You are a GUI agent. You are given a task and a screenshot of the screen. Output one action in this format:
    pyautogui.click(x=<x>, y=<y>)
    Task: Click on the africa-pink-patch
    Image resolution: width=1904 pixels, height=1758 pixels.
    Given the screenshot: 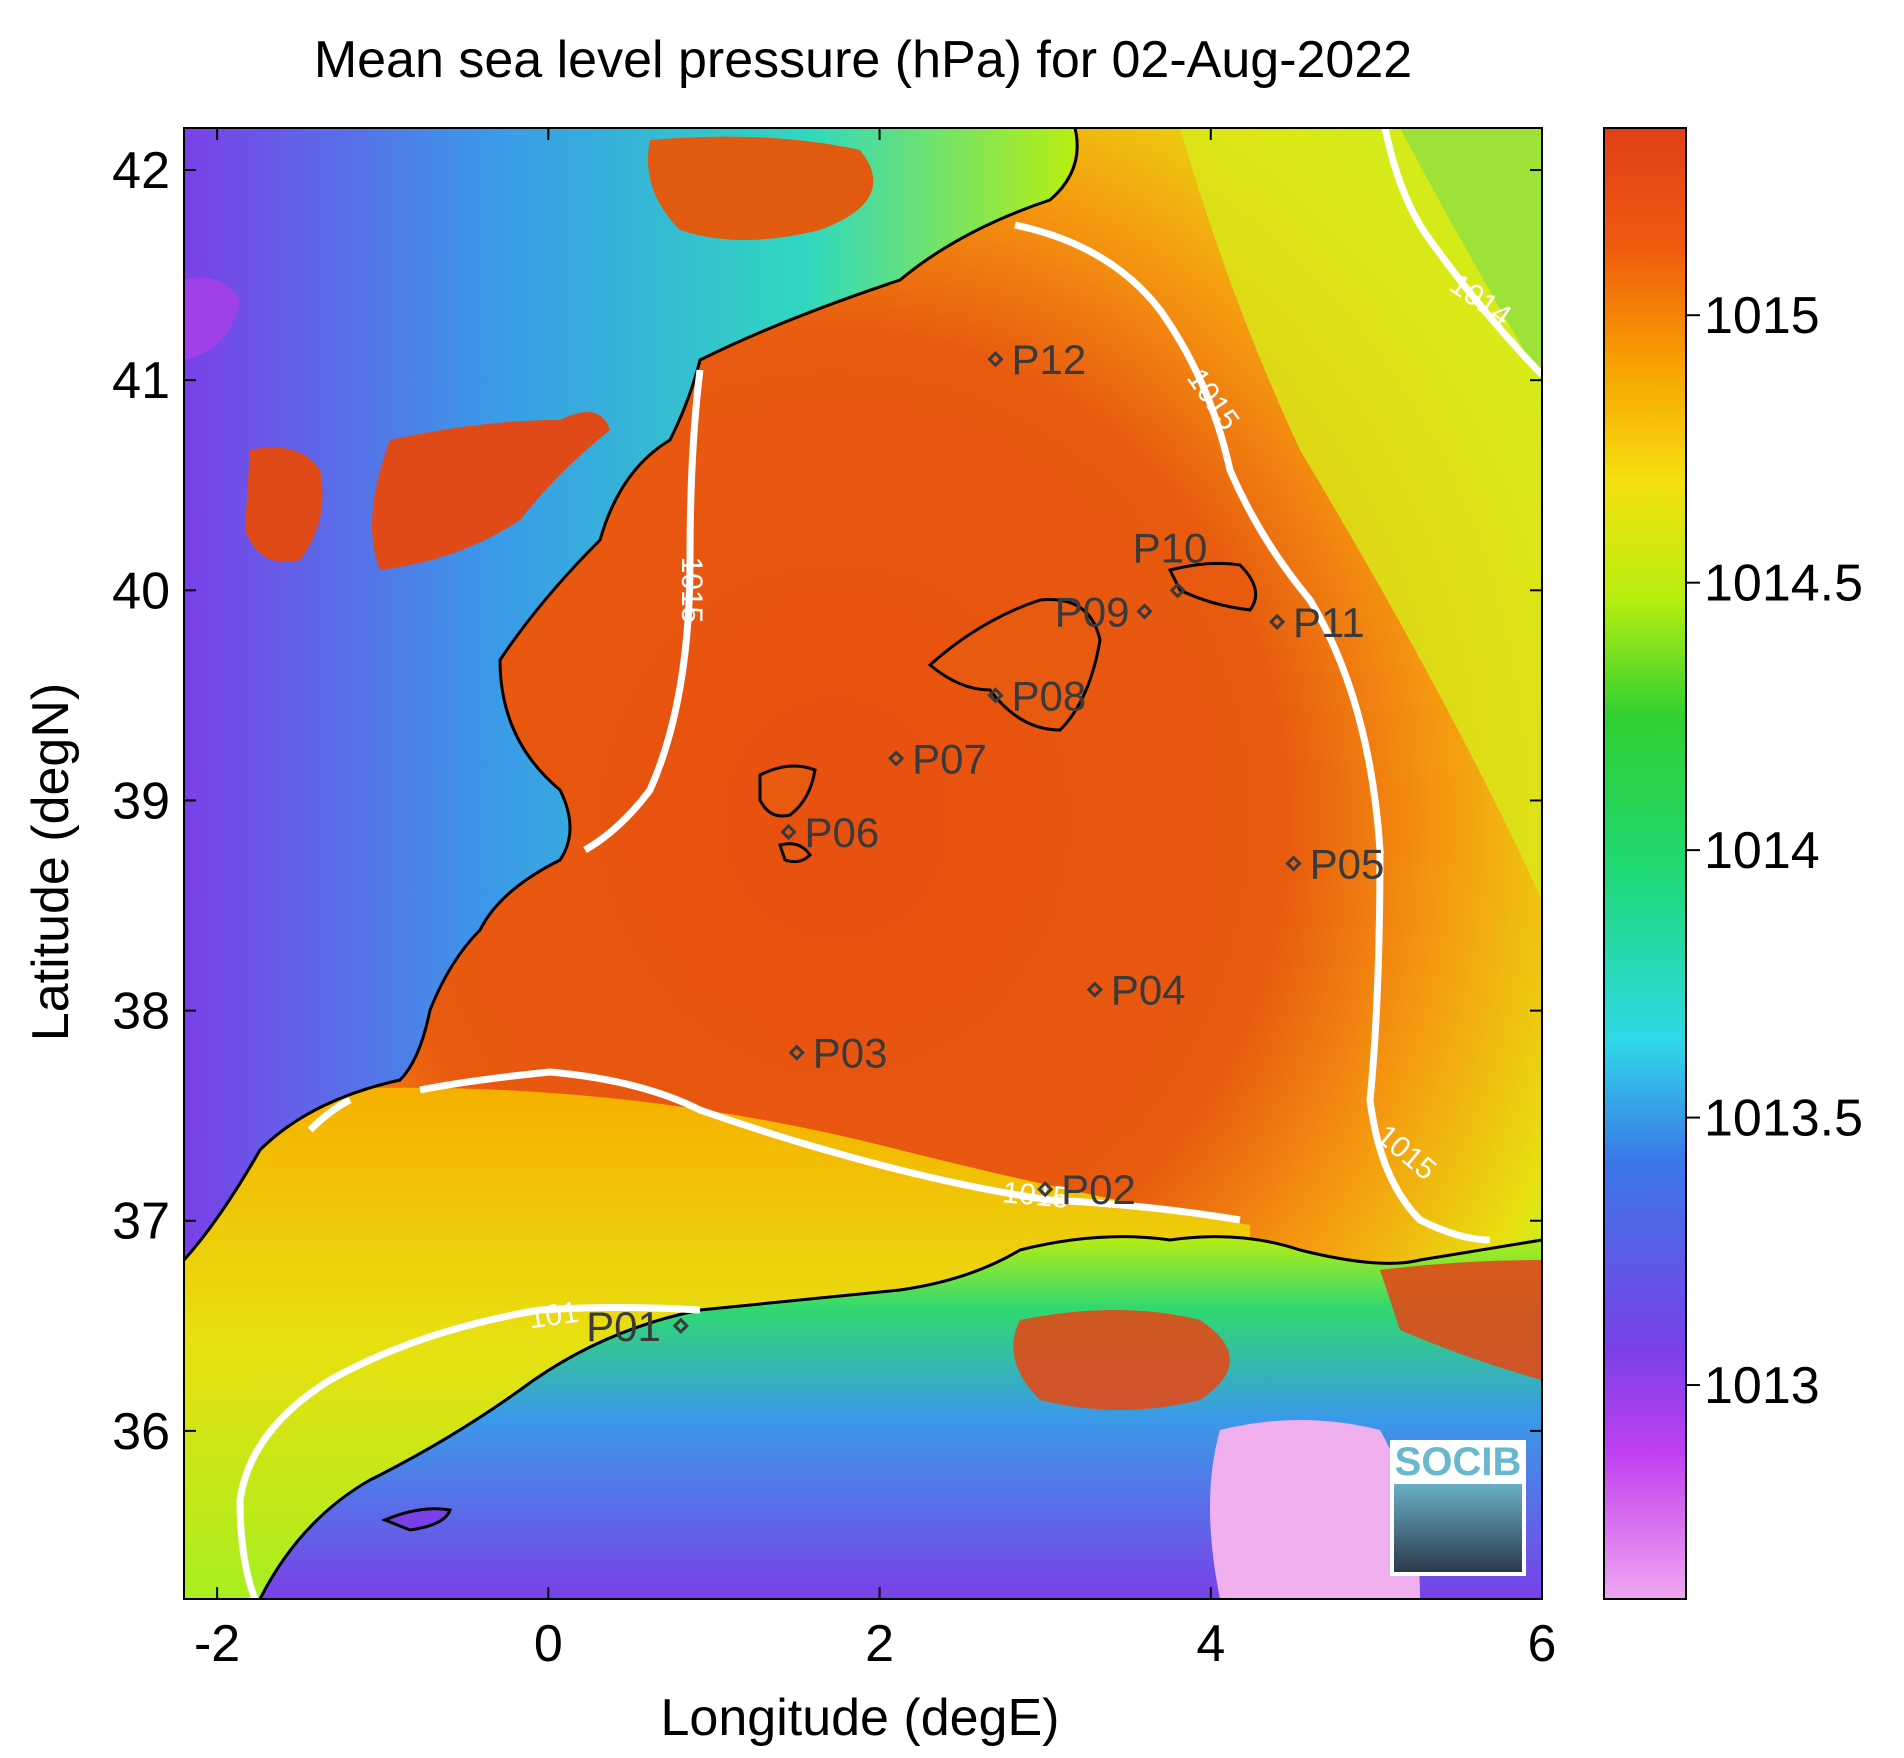 What is the action you would take?
    pyautogui.click(x=1315, y=1509)
    